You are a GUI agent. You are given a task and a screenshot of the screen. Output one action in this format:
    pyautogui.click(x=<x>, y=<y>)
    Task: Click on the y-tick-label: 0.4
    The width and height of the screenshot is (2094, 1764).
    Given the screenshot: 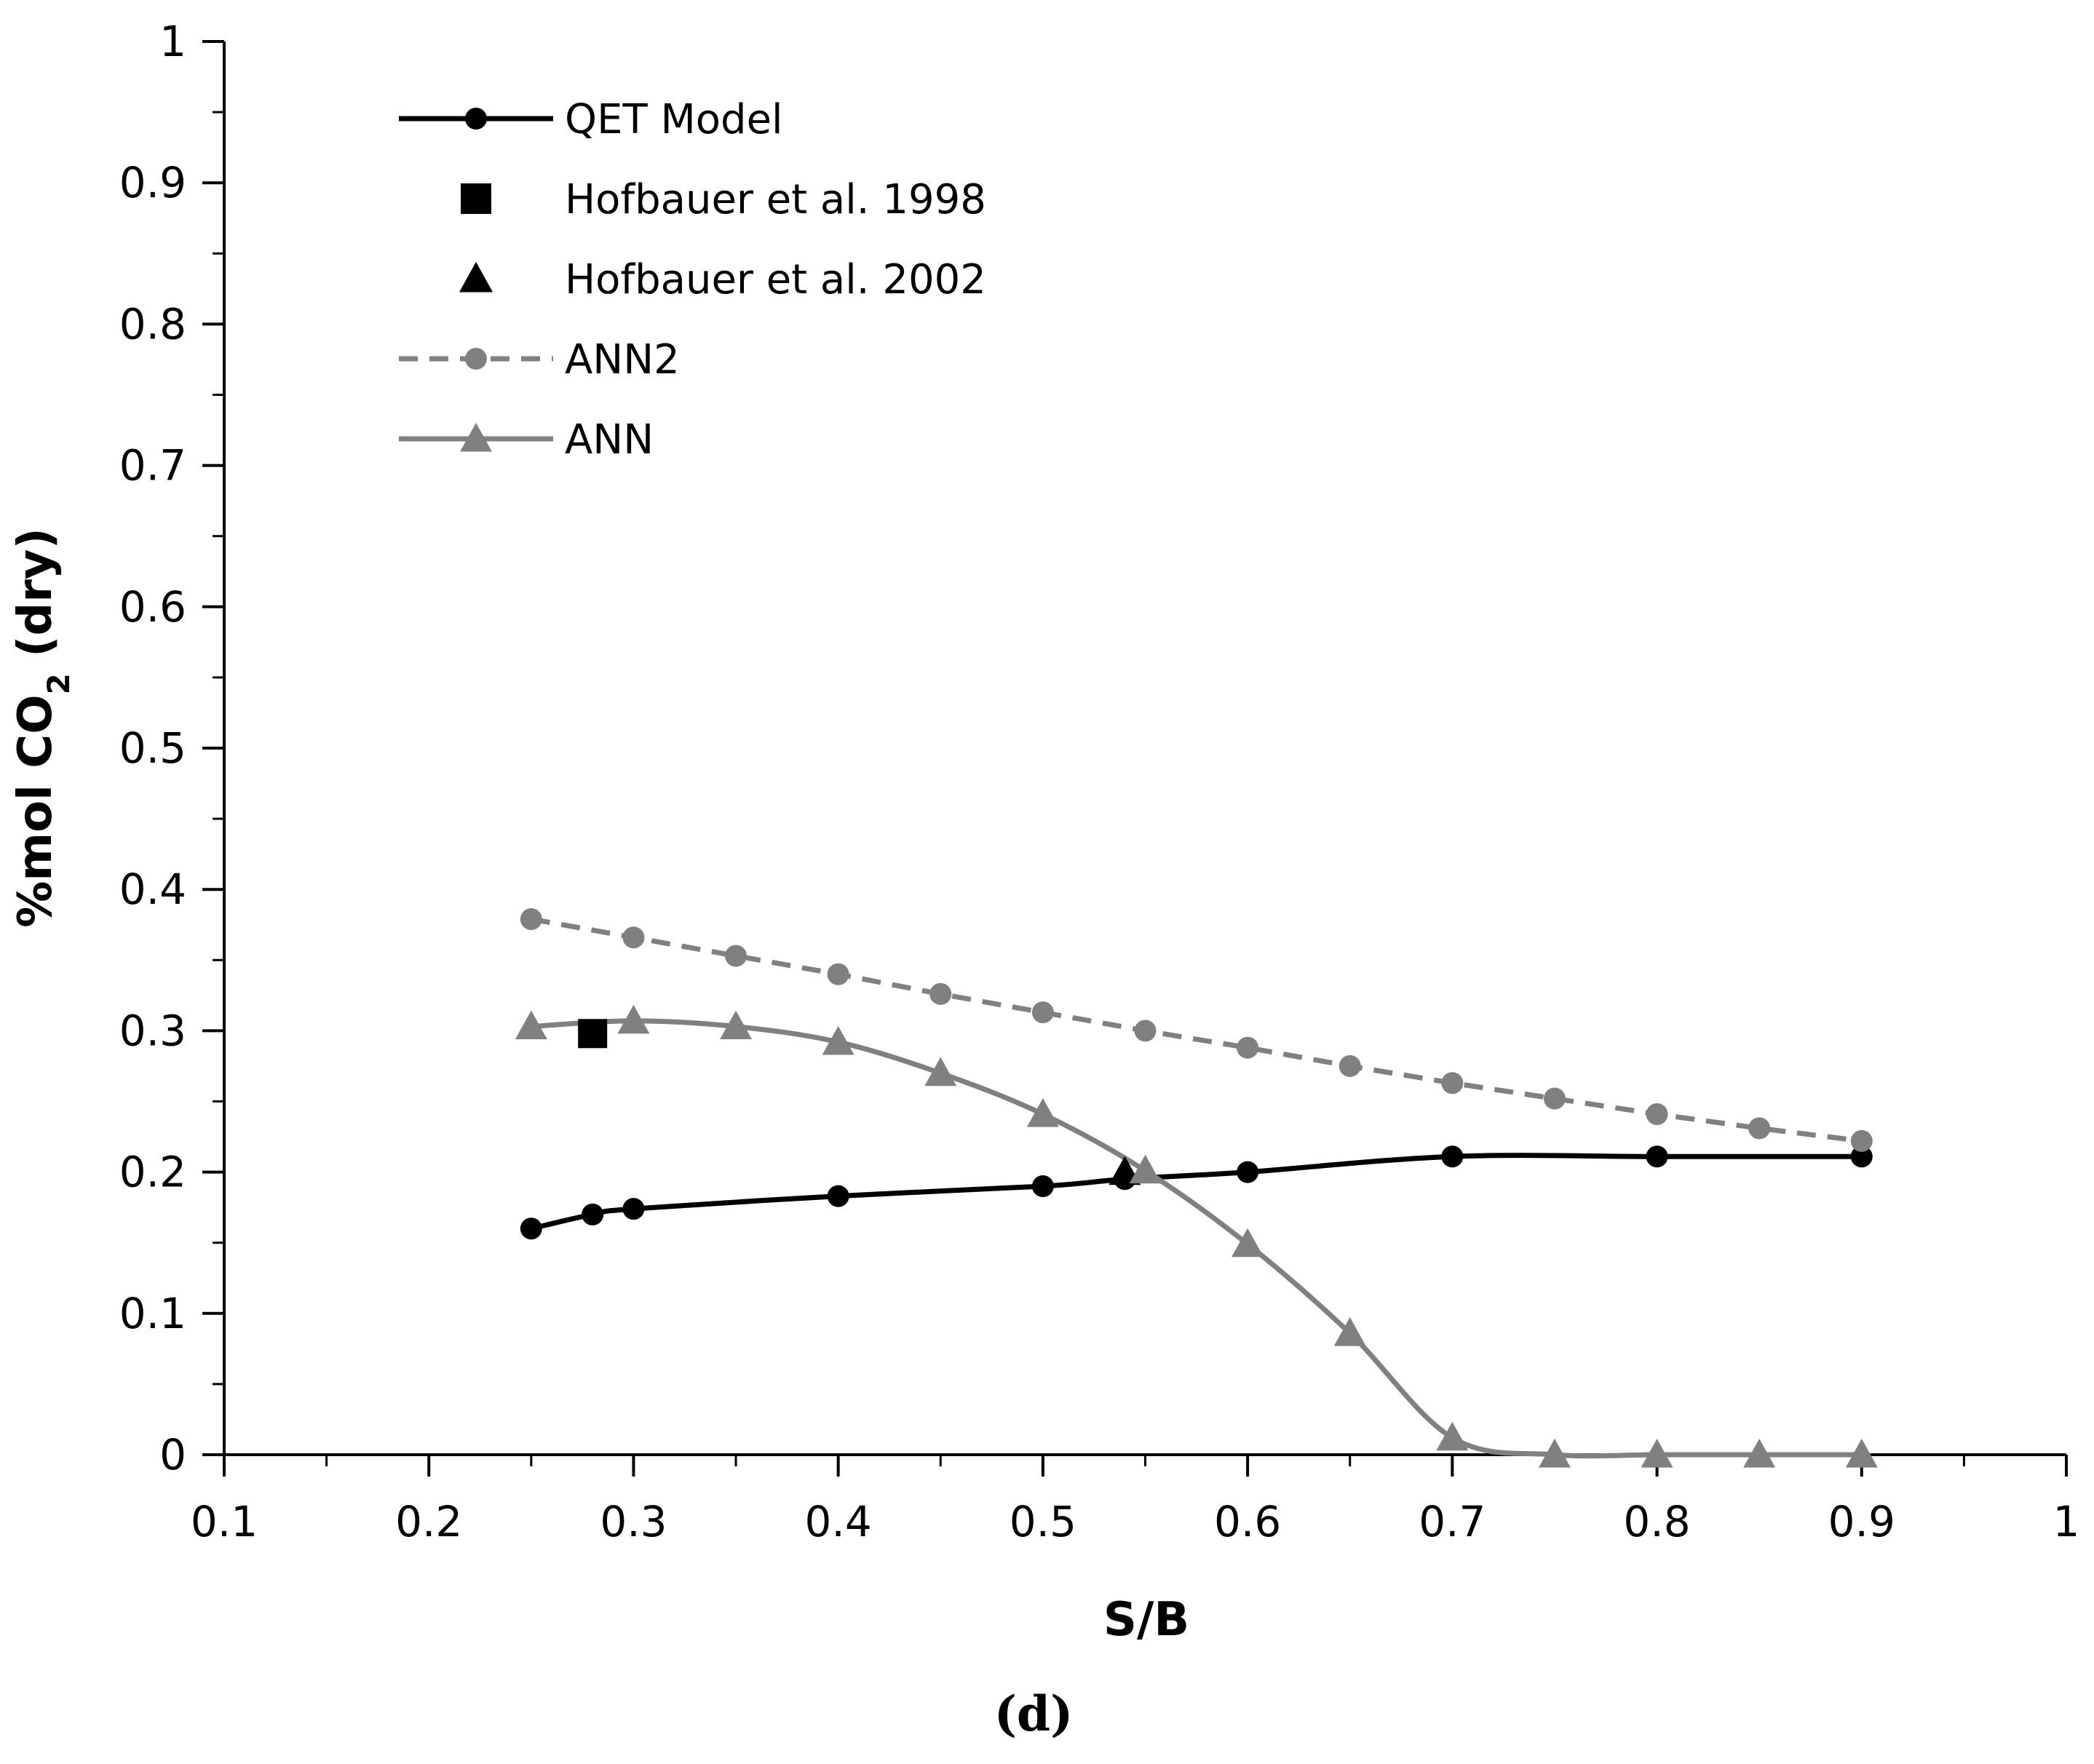 What is the action you would take?
    pyautogui.click(x=152, y=889)
    